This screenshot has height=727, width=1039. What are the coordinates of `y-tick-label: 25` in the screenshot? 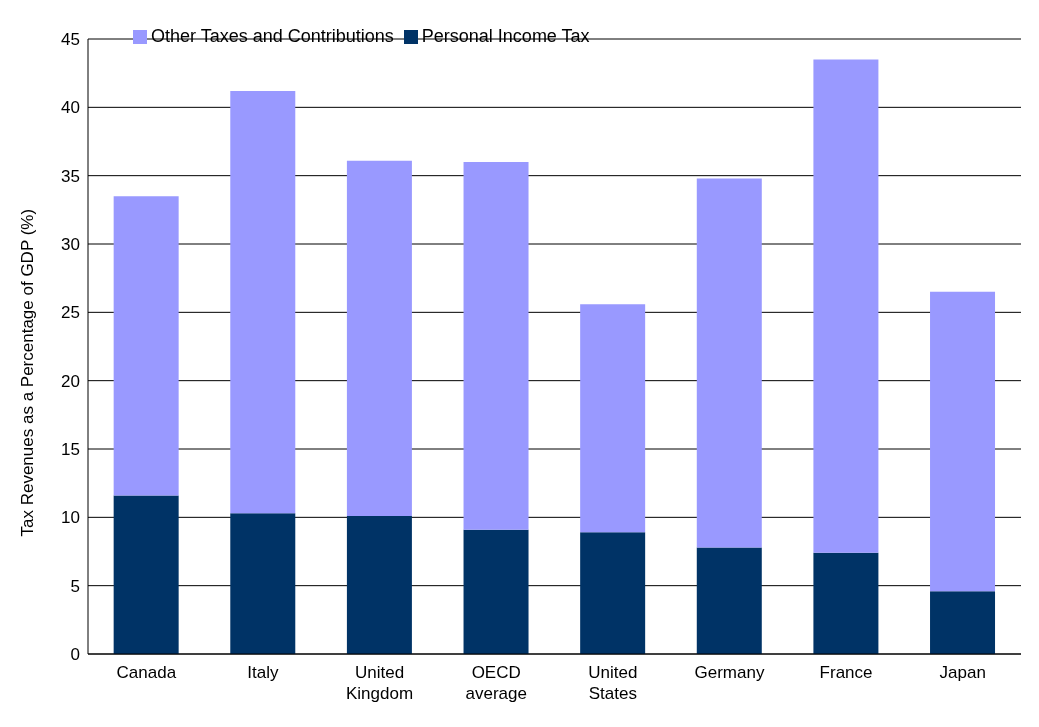 It's located at (70, 313).